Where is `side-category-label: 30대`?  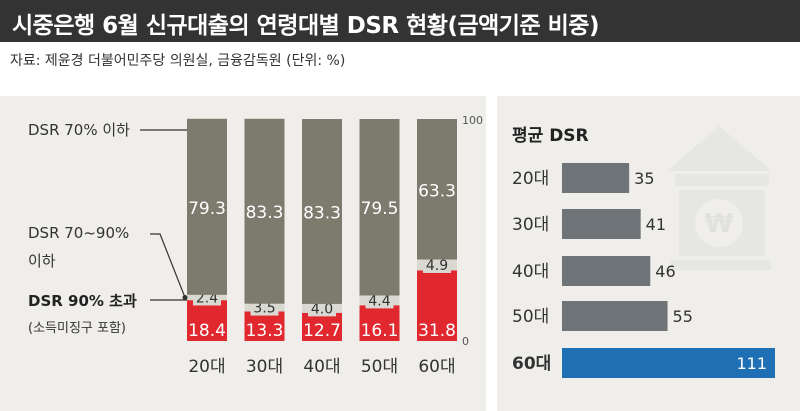
side-category-label: 30대 is located at coordinates (530, 225).